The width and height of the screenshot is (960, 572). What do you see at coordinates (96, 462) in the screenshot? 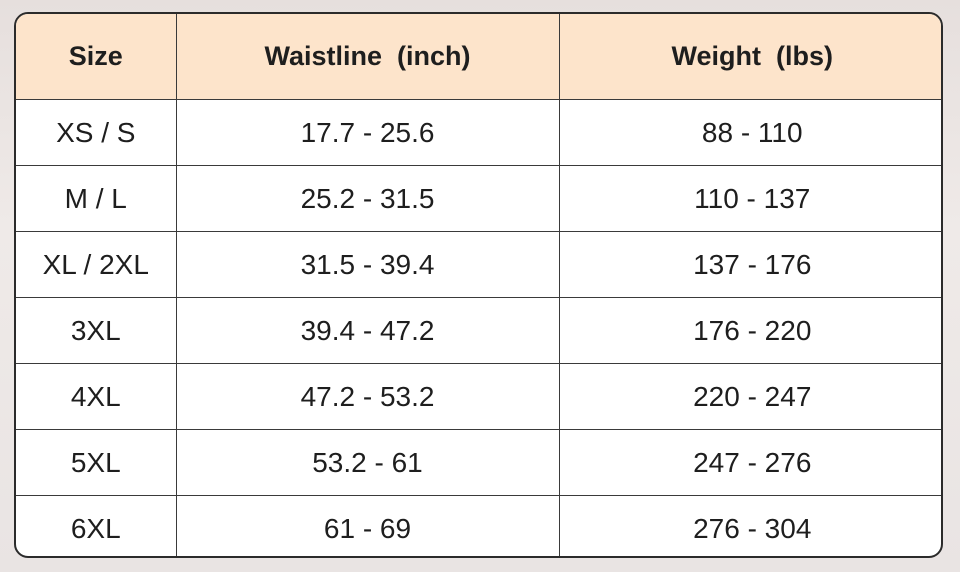
I see `table-cell: 5XL` at bounding box center [96, 462].